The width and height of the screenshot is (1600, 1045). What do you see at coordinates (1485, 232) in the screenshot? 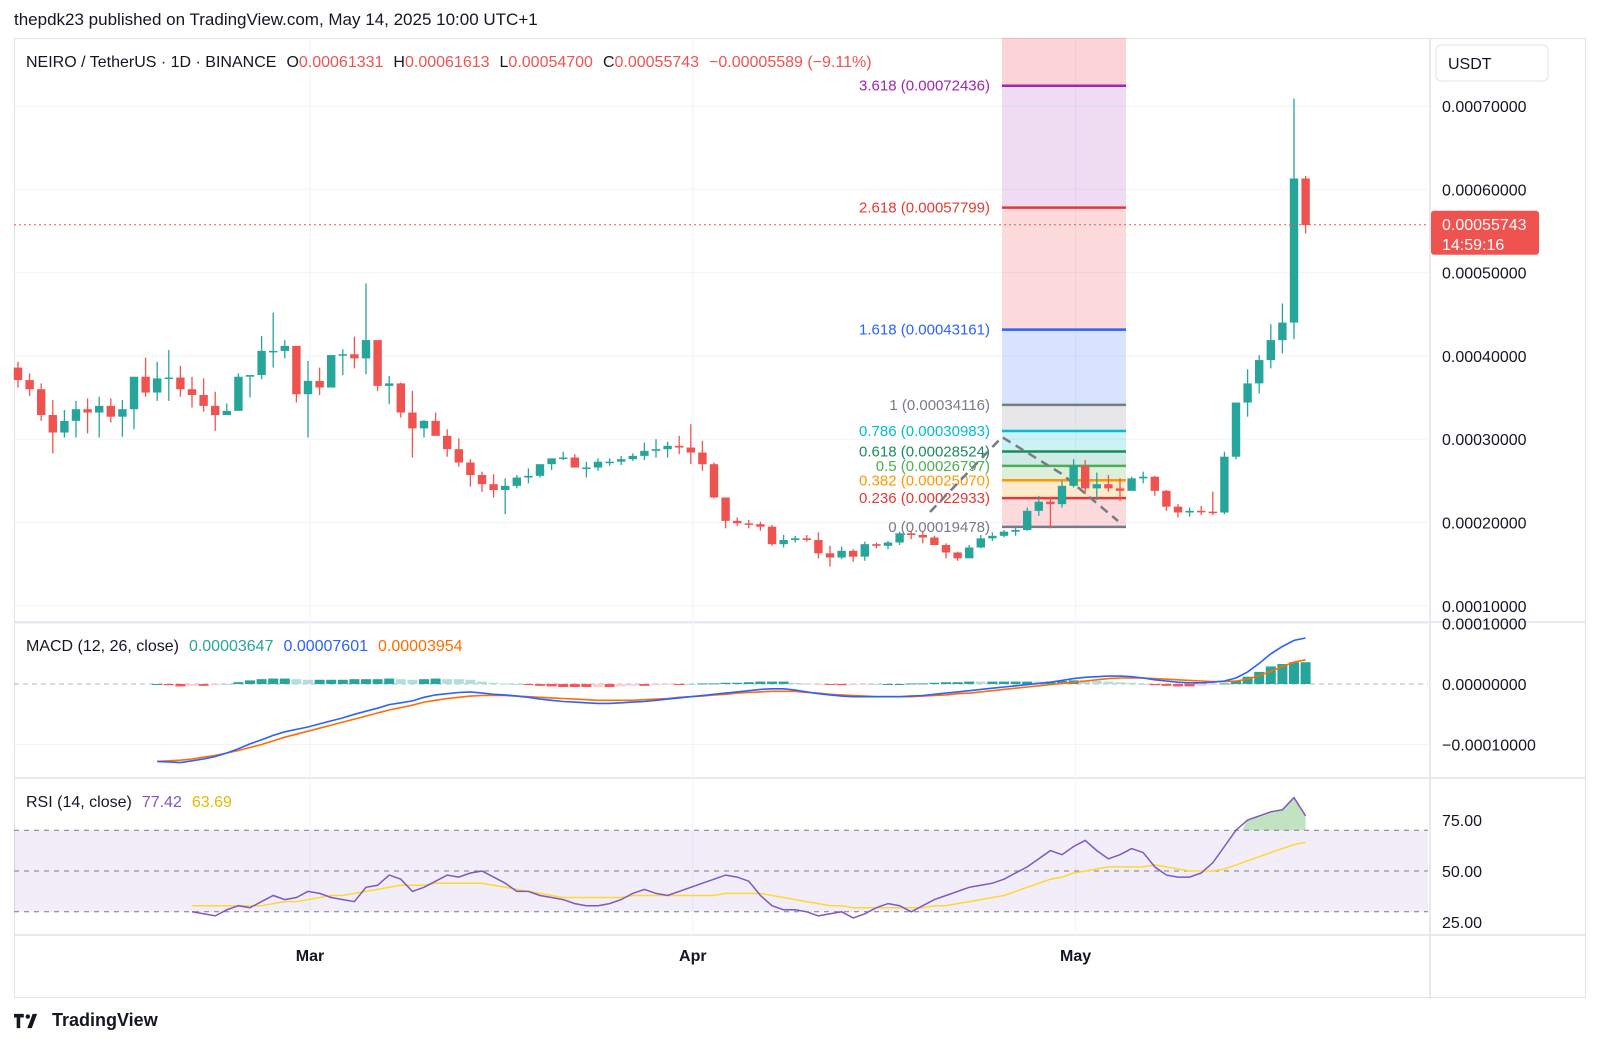
I see `last-price-badge` at bounding box center [1485, 232].